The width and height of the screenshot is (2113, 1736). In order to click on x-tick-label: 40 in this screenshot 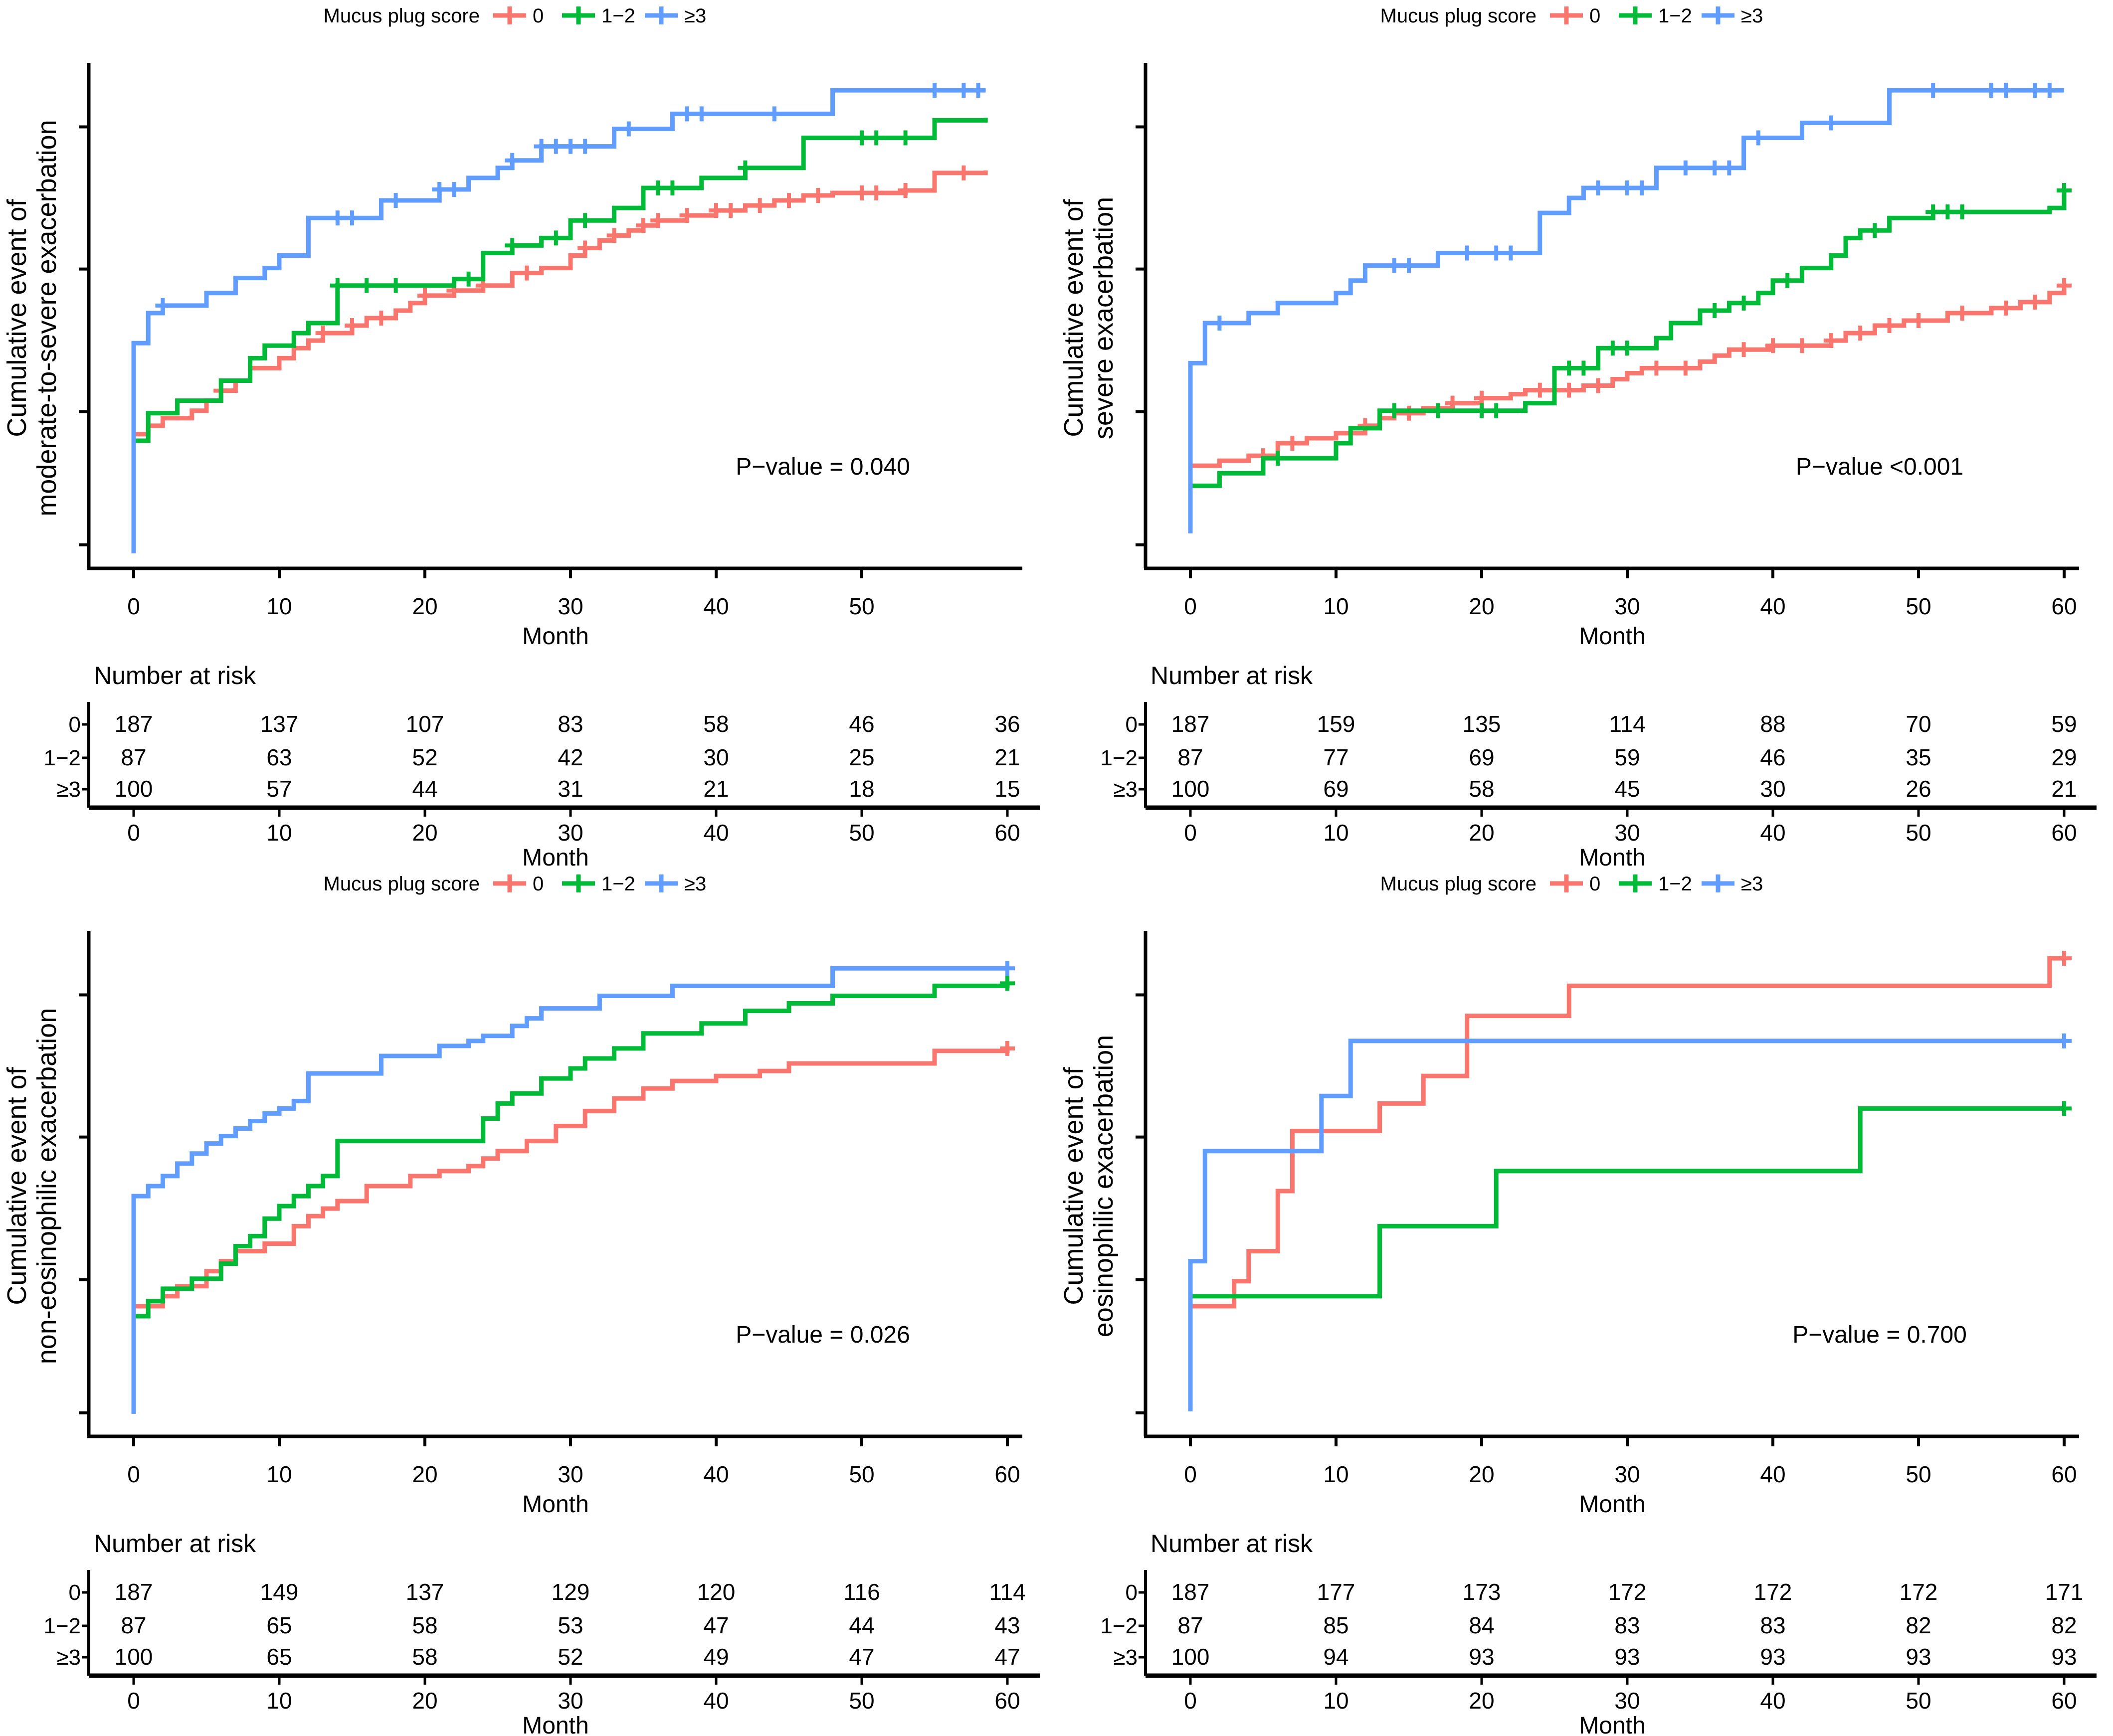, I will do `click(1773, 1474)`.